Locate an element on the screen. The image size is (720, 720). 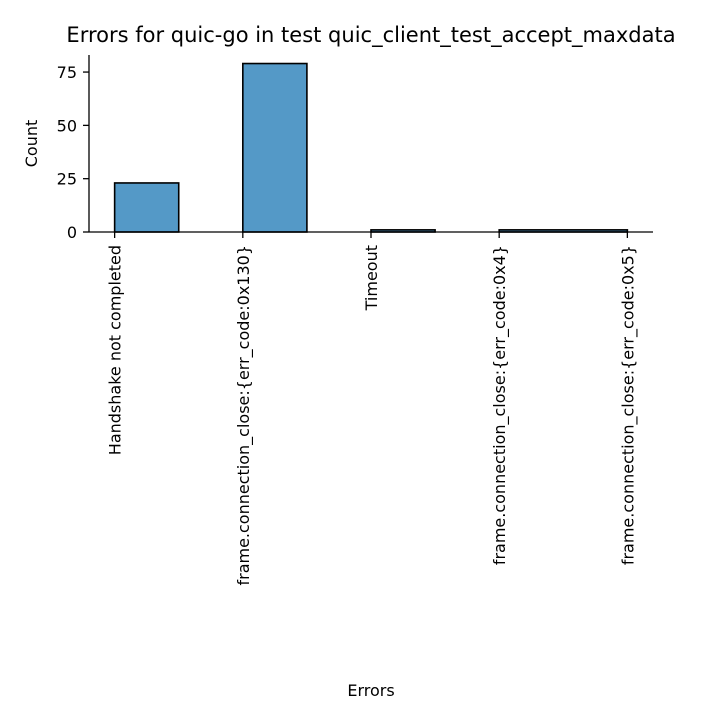
x-tick-label: frame.connection_close:{err_code:0x130} is located at coordinates (244, 415).